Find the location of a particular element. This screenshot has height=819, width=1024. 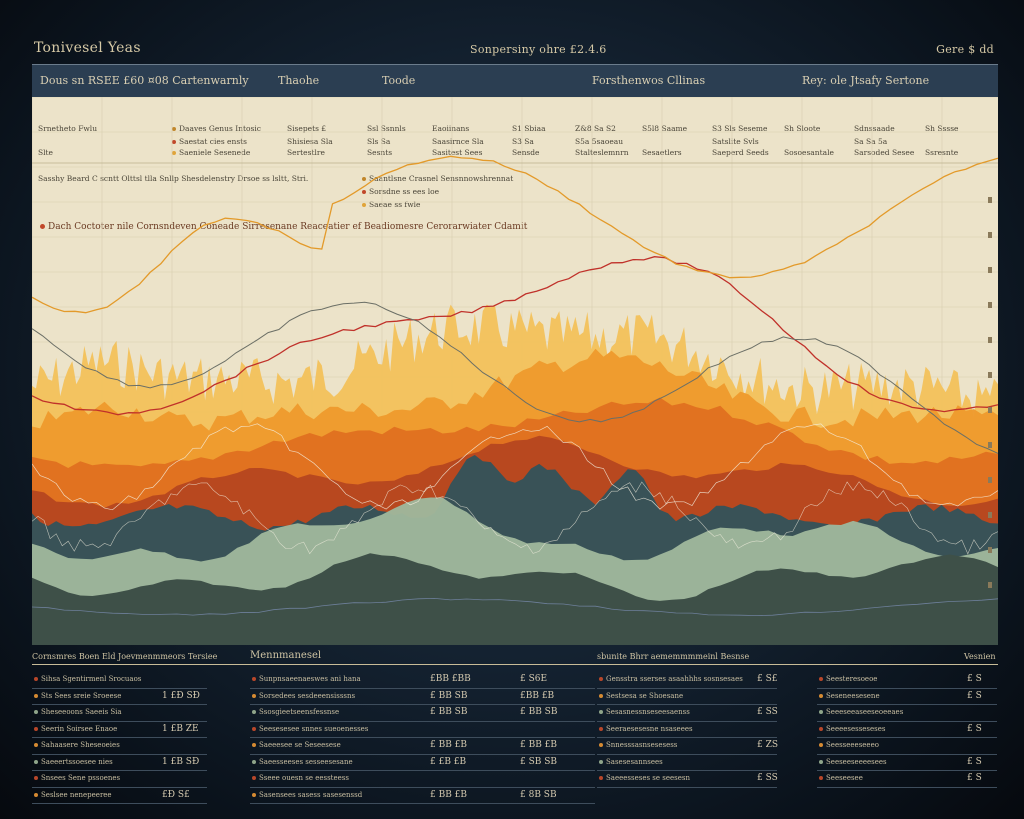

header-col-4: Rey: ole Jtsafy Sertone is located at coordinates (866, 80).